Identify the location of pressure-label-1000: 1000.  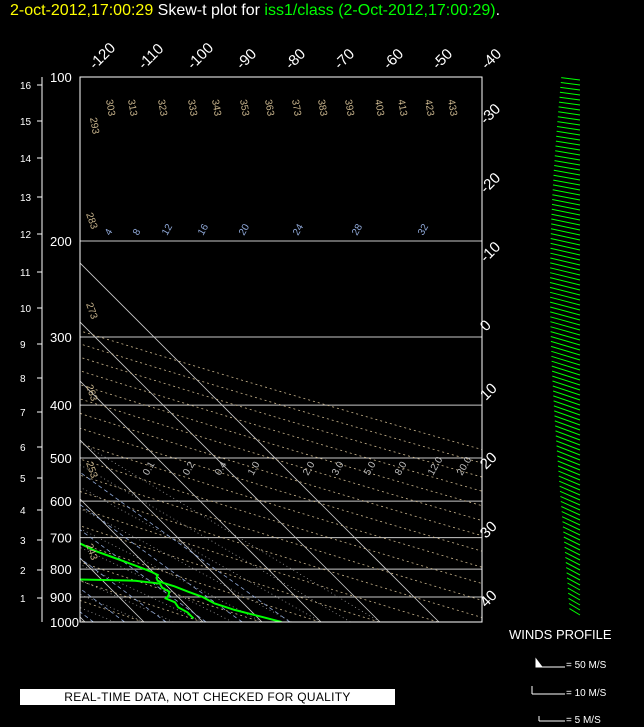
(64, 622).